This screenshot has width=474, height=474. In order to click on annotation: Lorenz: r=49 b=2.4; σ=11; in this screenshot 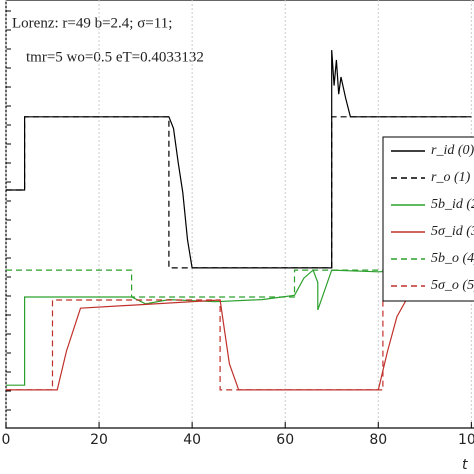, I will do `click(92, 23)`.